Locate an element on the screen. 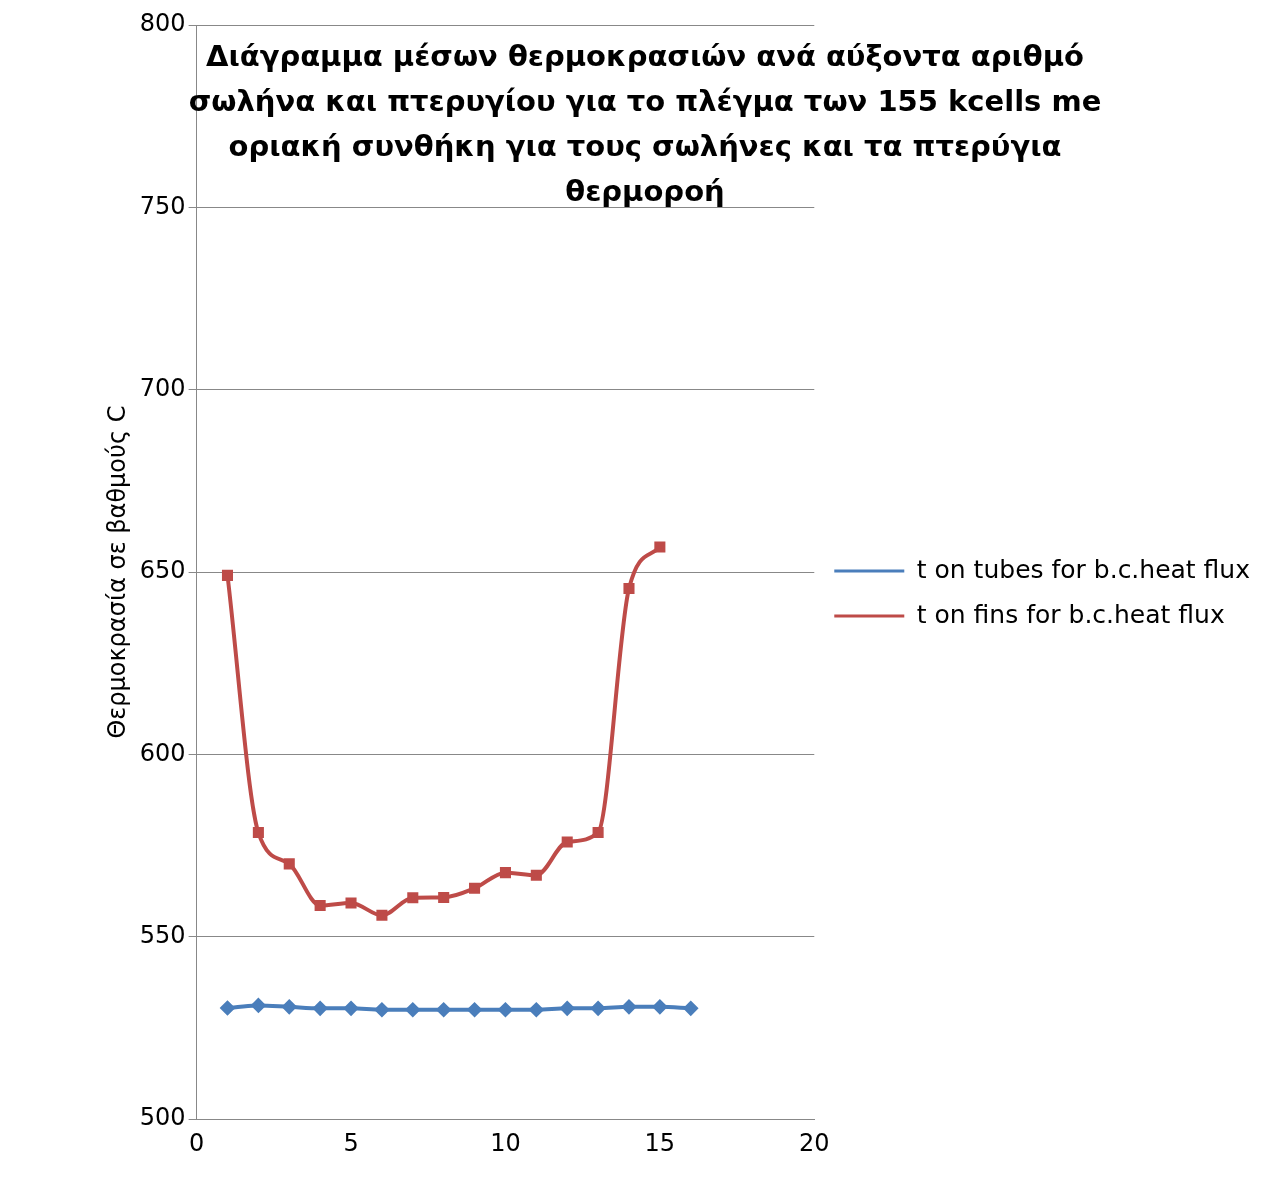 Image resolution: width=1280 pixels, height=1180 pixels. x-tick-label: 15 is located at coordinates (660, 1142).